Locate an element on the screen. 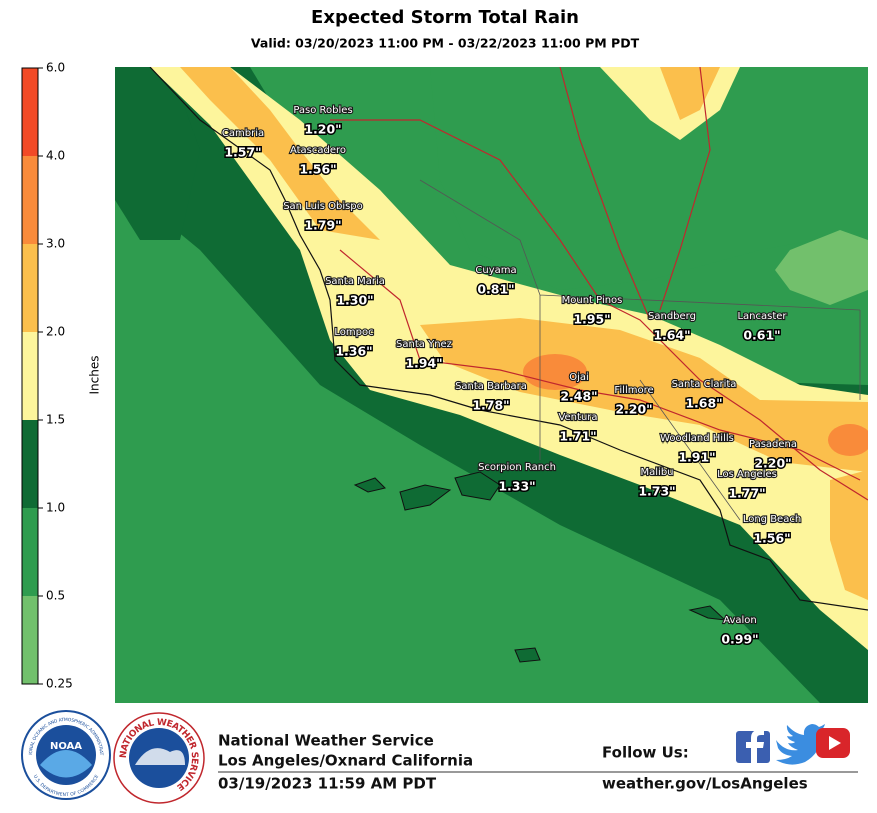 Image resolution: width=877 pixels, height=813 pixels. legend-title: Inches is located at coordinates (95, 375).